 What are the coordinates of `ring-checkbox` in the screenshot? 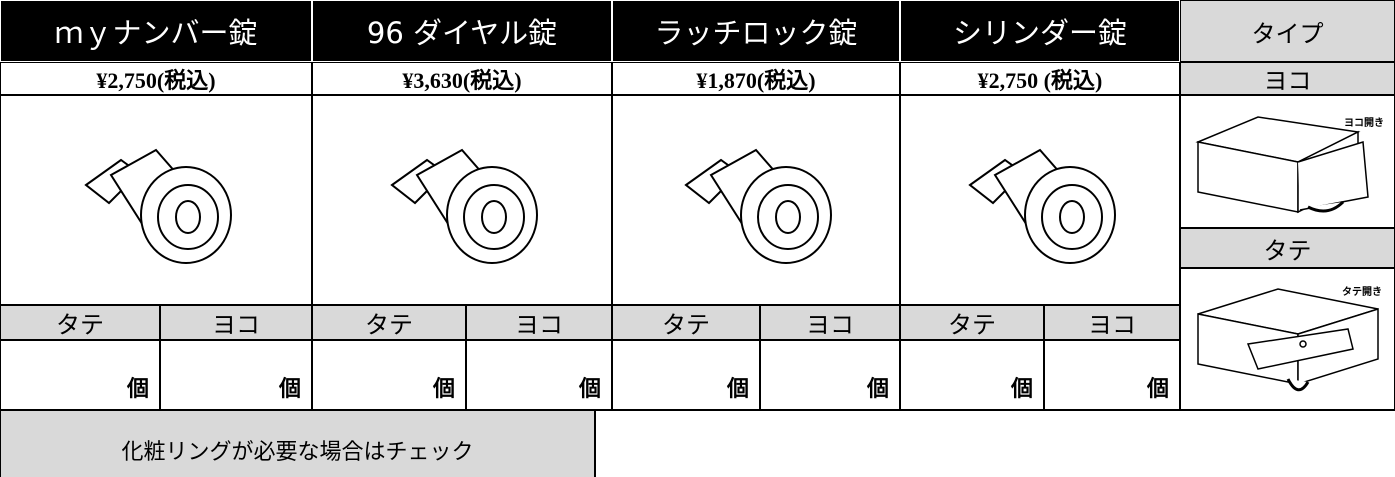 It's located at (995, 443).